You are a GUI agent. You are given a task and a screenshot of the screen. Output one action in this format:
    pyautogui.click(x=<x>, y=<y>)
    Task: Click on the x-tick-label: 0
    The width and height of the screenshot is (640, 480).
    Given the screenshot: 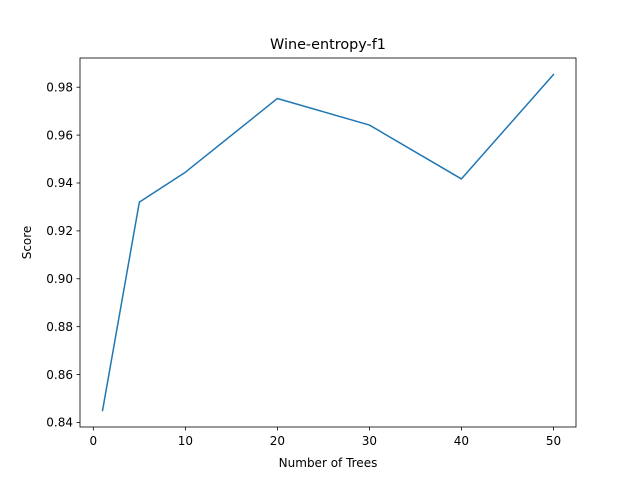 What is the action you would take?
    pyautogui.click(x=94, y=441)
    